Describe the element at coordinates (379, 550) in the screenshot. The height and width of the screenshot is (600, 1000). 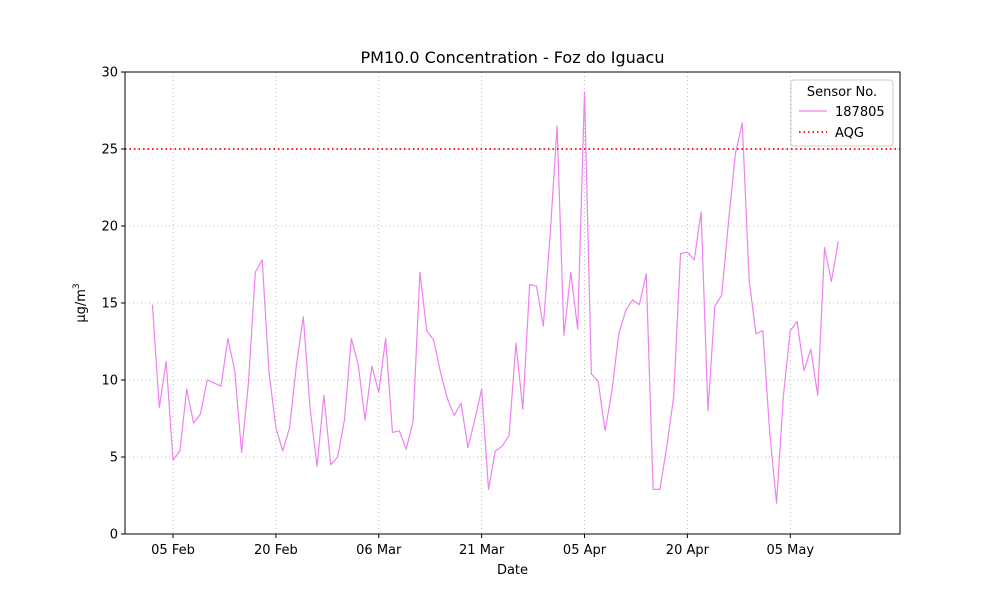
I see `x-tick-label: 06 Mar` at that location.